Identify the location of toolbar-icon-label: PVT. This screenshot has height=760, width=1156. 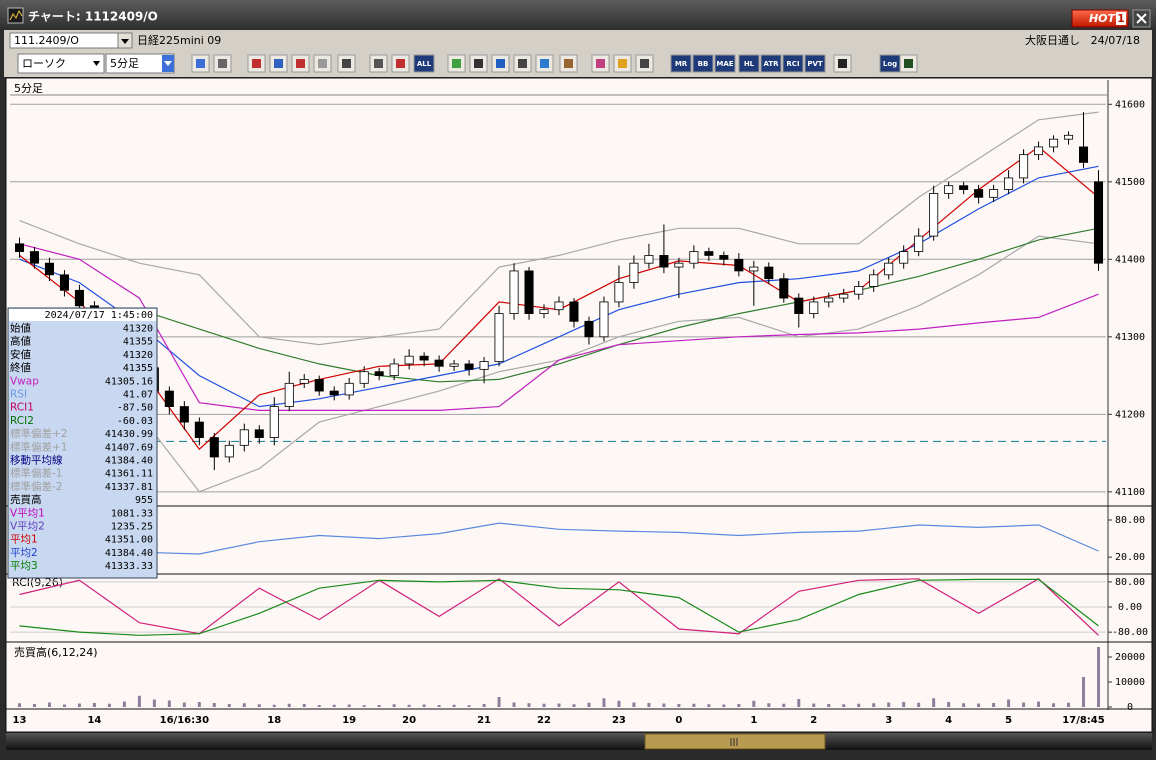
(815, 64).